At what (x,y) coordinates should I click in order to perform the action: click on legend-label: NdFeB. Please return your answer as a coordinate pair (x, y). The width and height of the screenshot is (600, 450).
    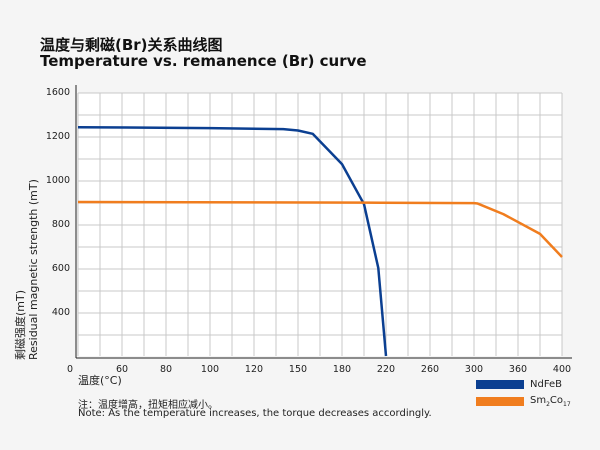
    Looking at the image, I should click on (546, 384).